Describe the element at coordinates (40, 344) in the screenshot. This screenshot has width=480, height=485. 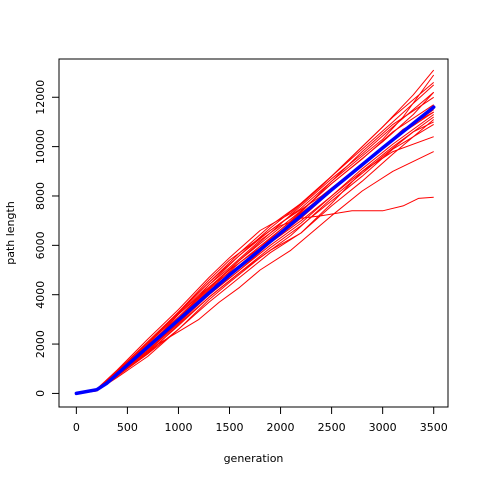
I see `y-tick-label: 2000` at that location.